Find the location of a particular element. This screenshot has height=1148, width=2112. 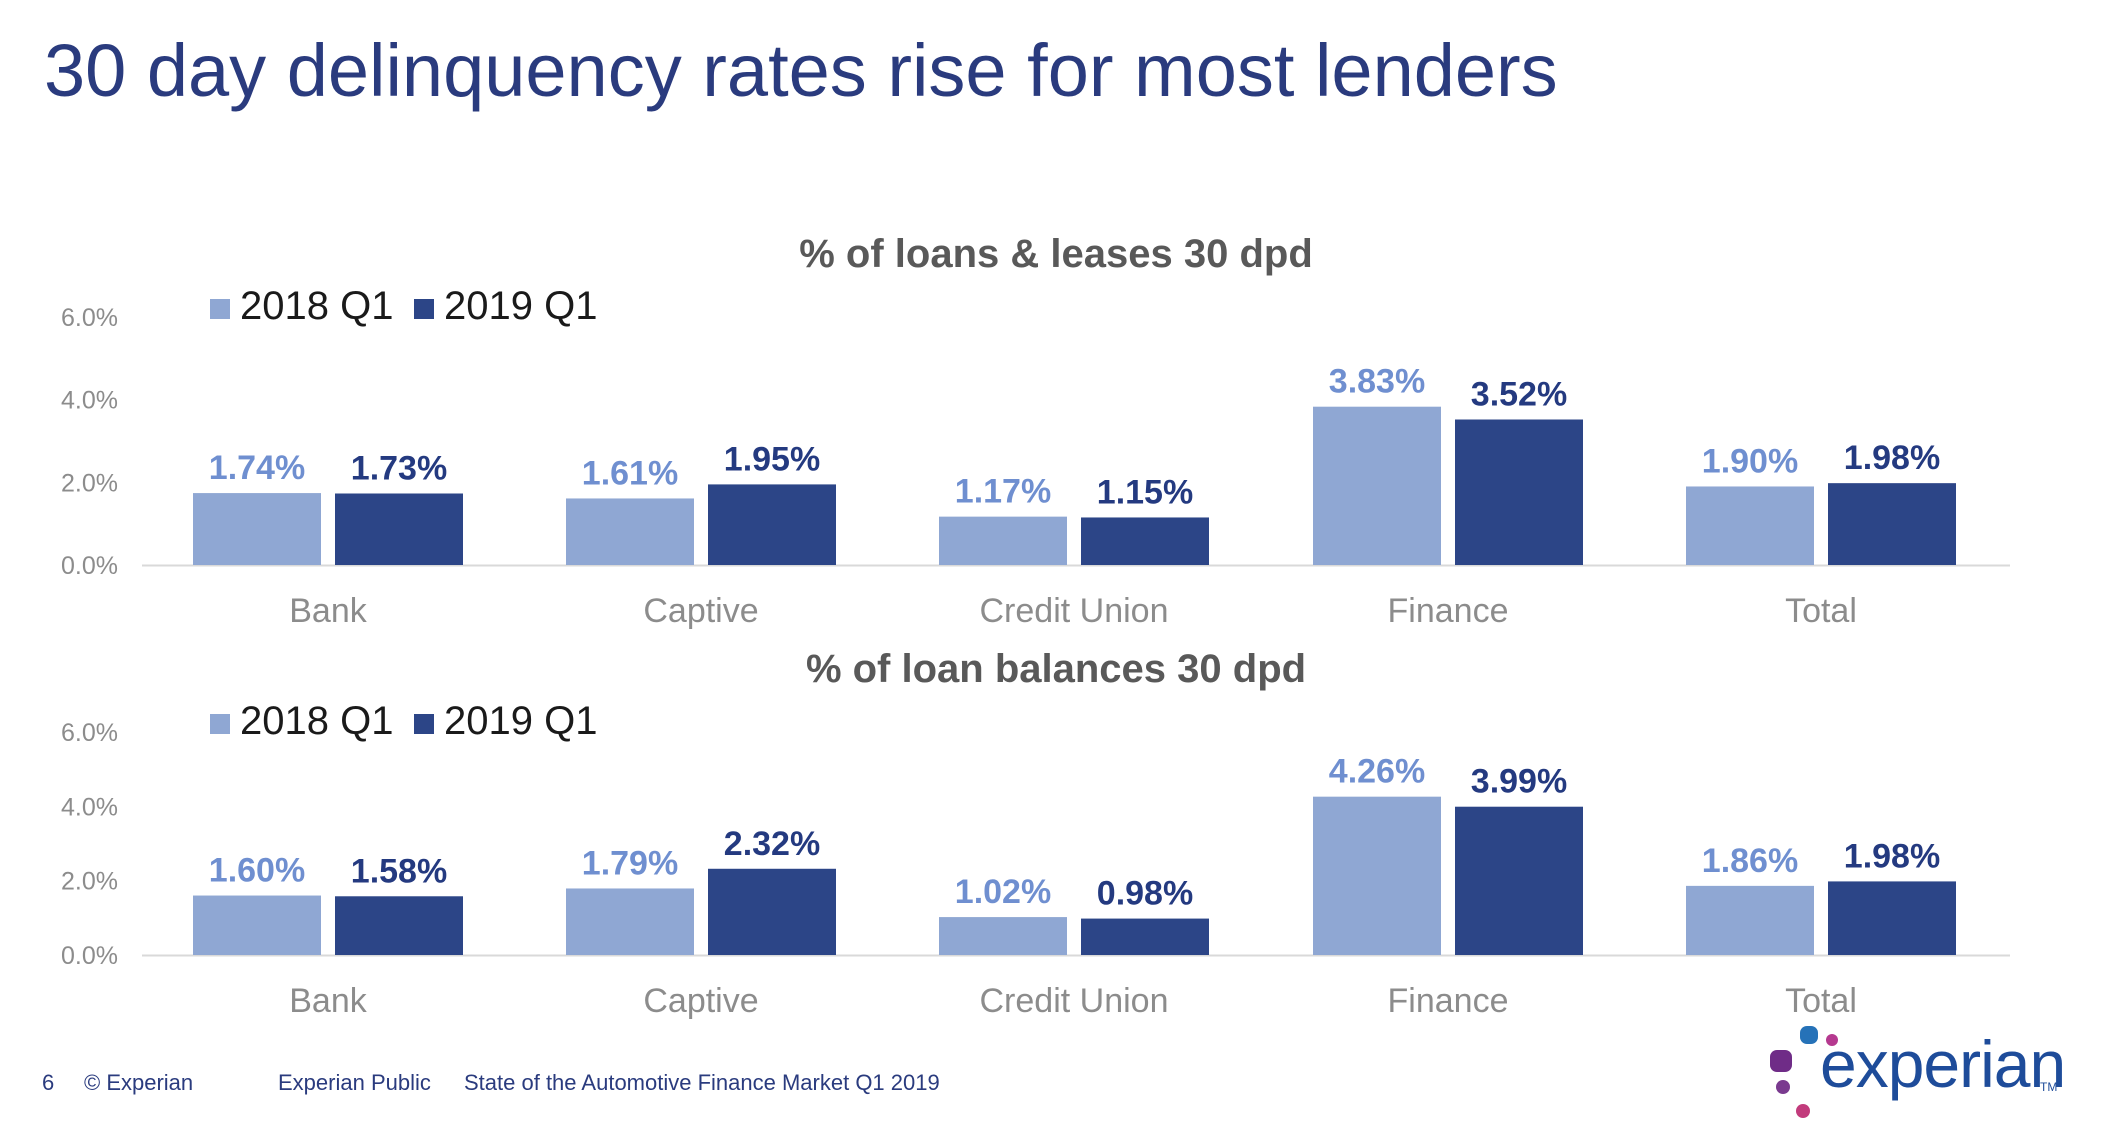

data-label: 1.61% is located at coordinates (630, 473).